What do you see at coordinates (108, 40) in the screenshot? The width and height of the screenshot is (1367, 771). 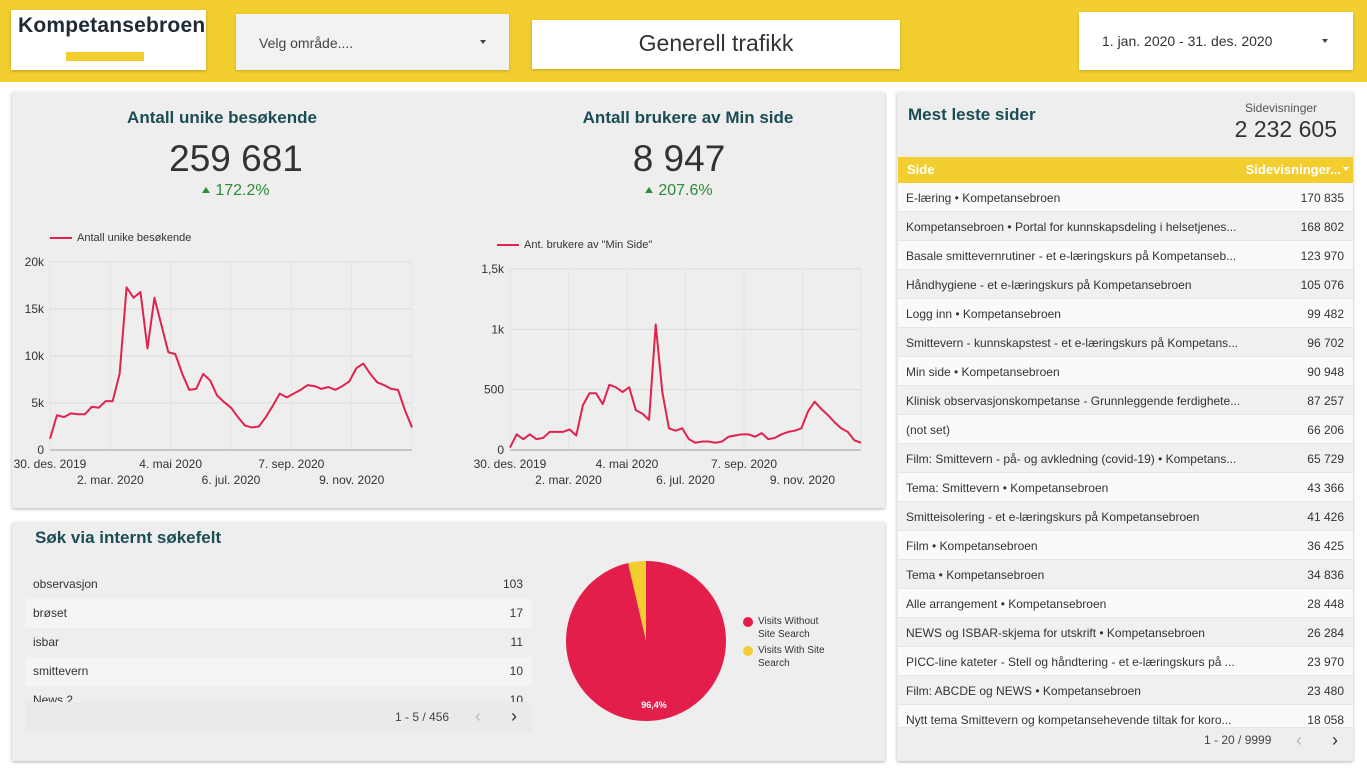 I see `logo: Kompetansebroen` at bounding box center [108, 40].